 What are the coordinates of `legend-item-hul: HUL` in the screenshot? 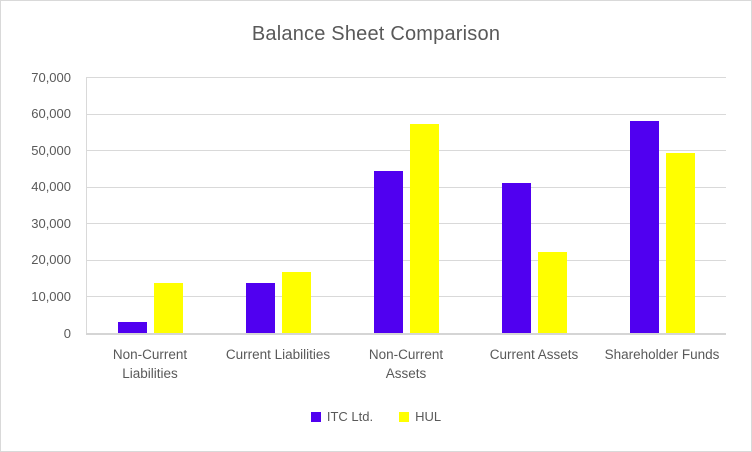 It's located at (420, 416).